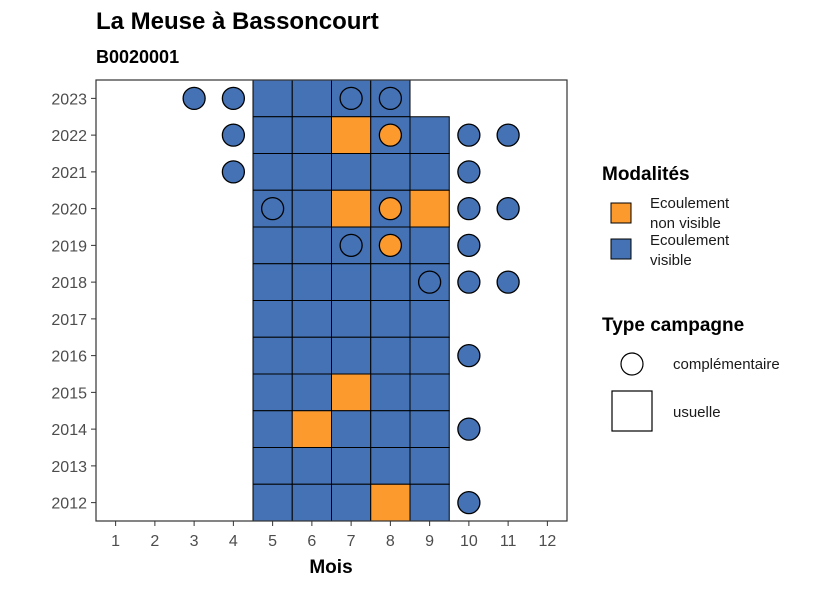 This screenshot has width=826, height=590. I want to click on legend-label-visible-line2: visible, so click(671, 260).